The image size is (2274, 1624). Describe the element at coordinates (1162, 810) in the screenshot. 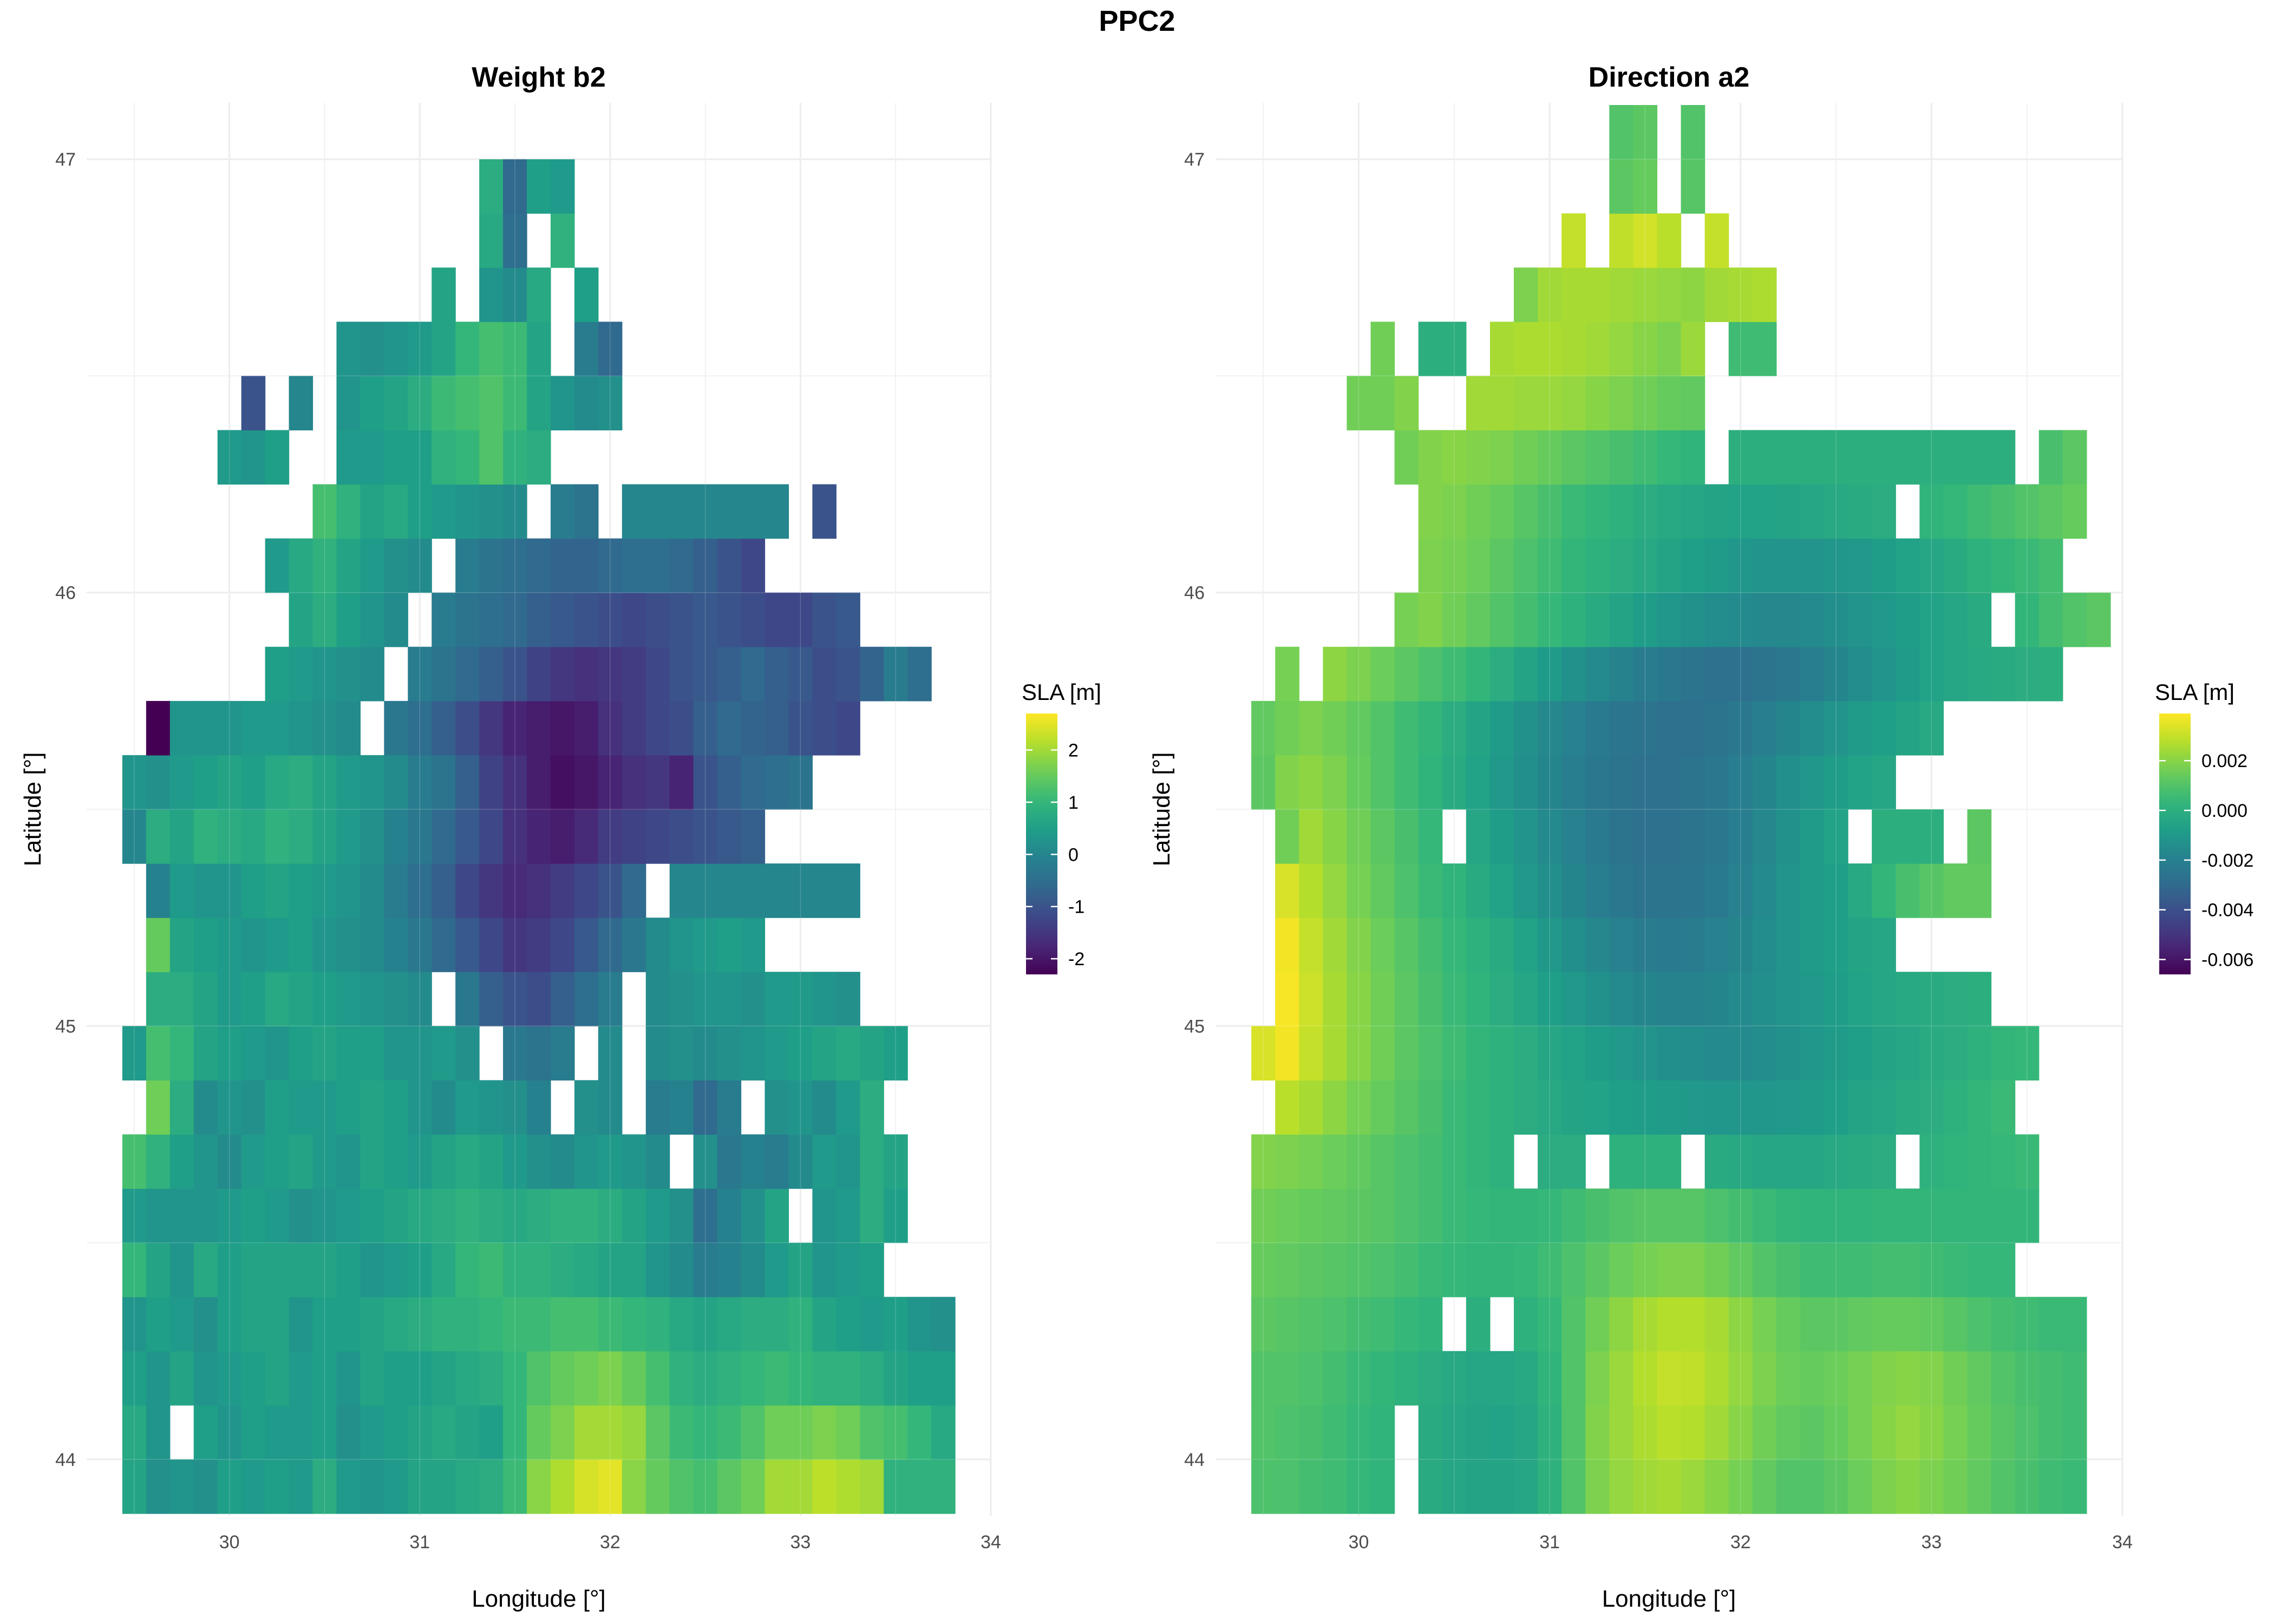

I see `y-axis-label: Latitude [°]` at that location.